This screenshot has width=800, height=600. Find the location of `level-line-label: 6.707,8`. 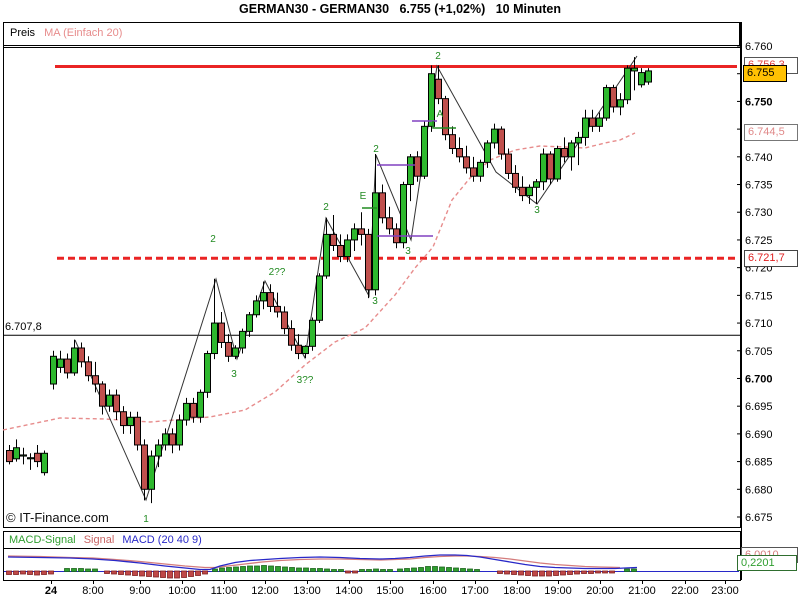

level-line-label: 6.707,8 is located at coordinates (23, 327).